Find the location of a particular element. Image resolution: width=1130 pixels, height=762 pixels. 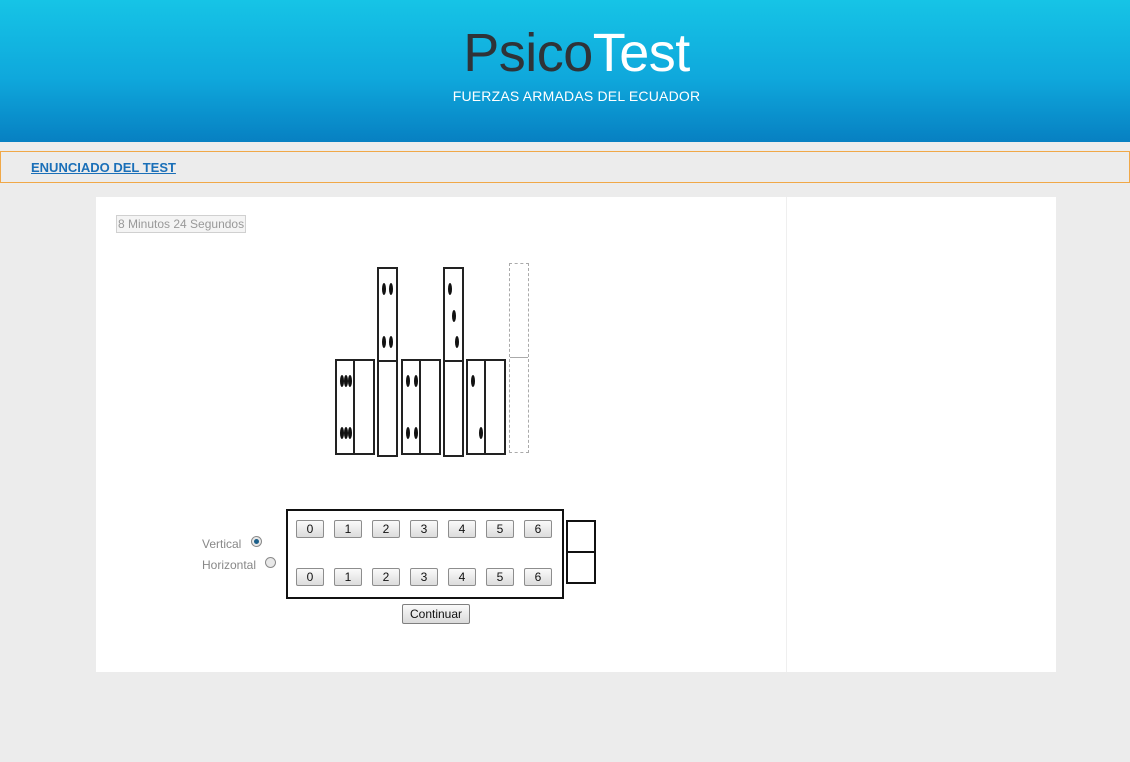

answer-domino is located at coordinates (581, 552).